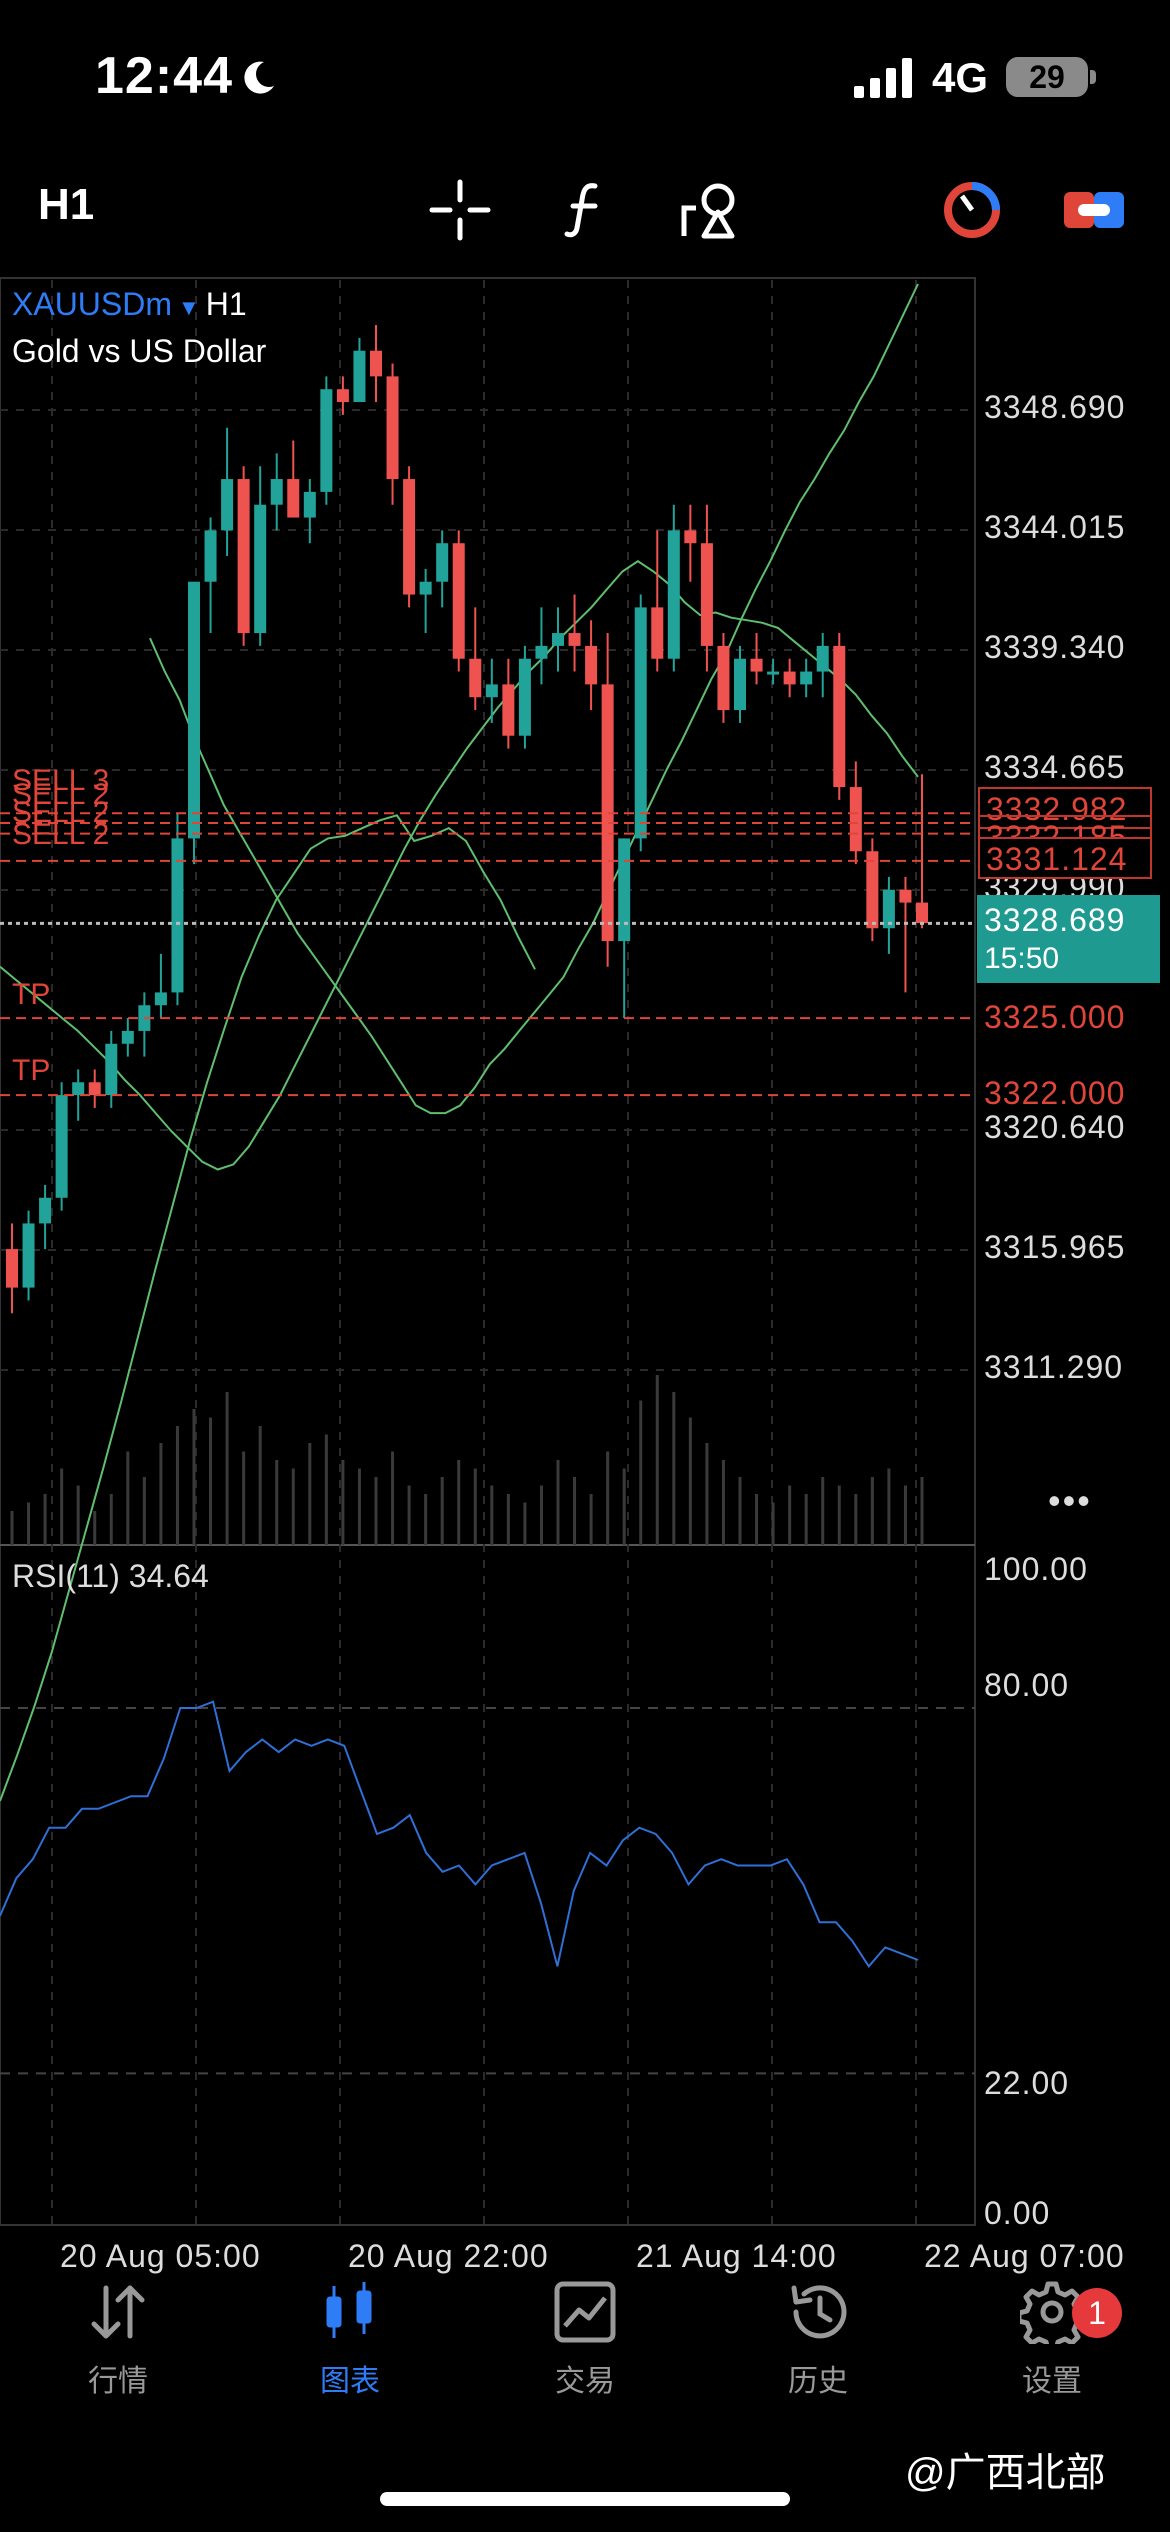 This screenshot has width=1170, height=2532. Describe the element at coordinates (818, 2381) in the screenshot. I see `nav-label: 历史` at that location.